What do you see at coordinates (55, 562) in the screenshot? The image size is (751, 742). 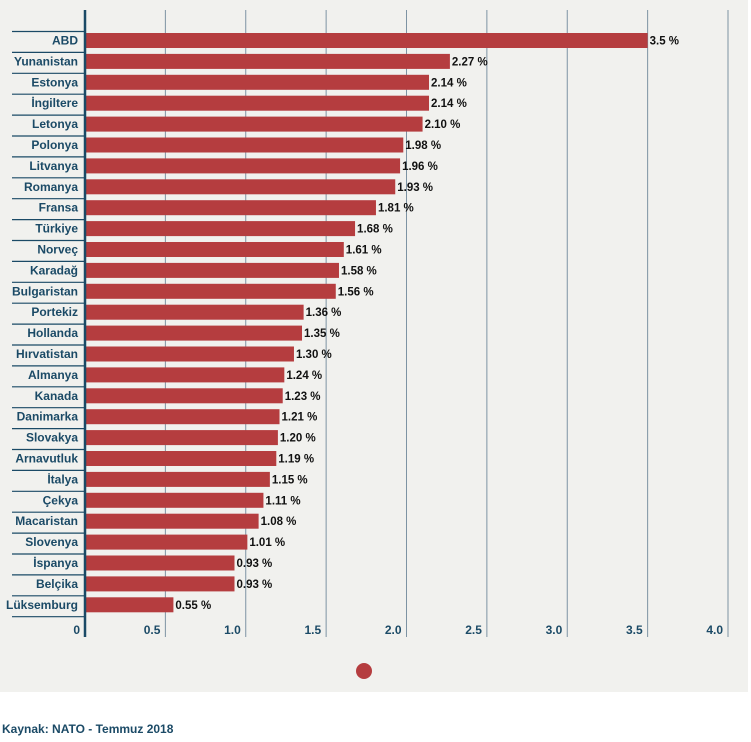 I see `category-label: İspanya` at bounding box center [55, 562].